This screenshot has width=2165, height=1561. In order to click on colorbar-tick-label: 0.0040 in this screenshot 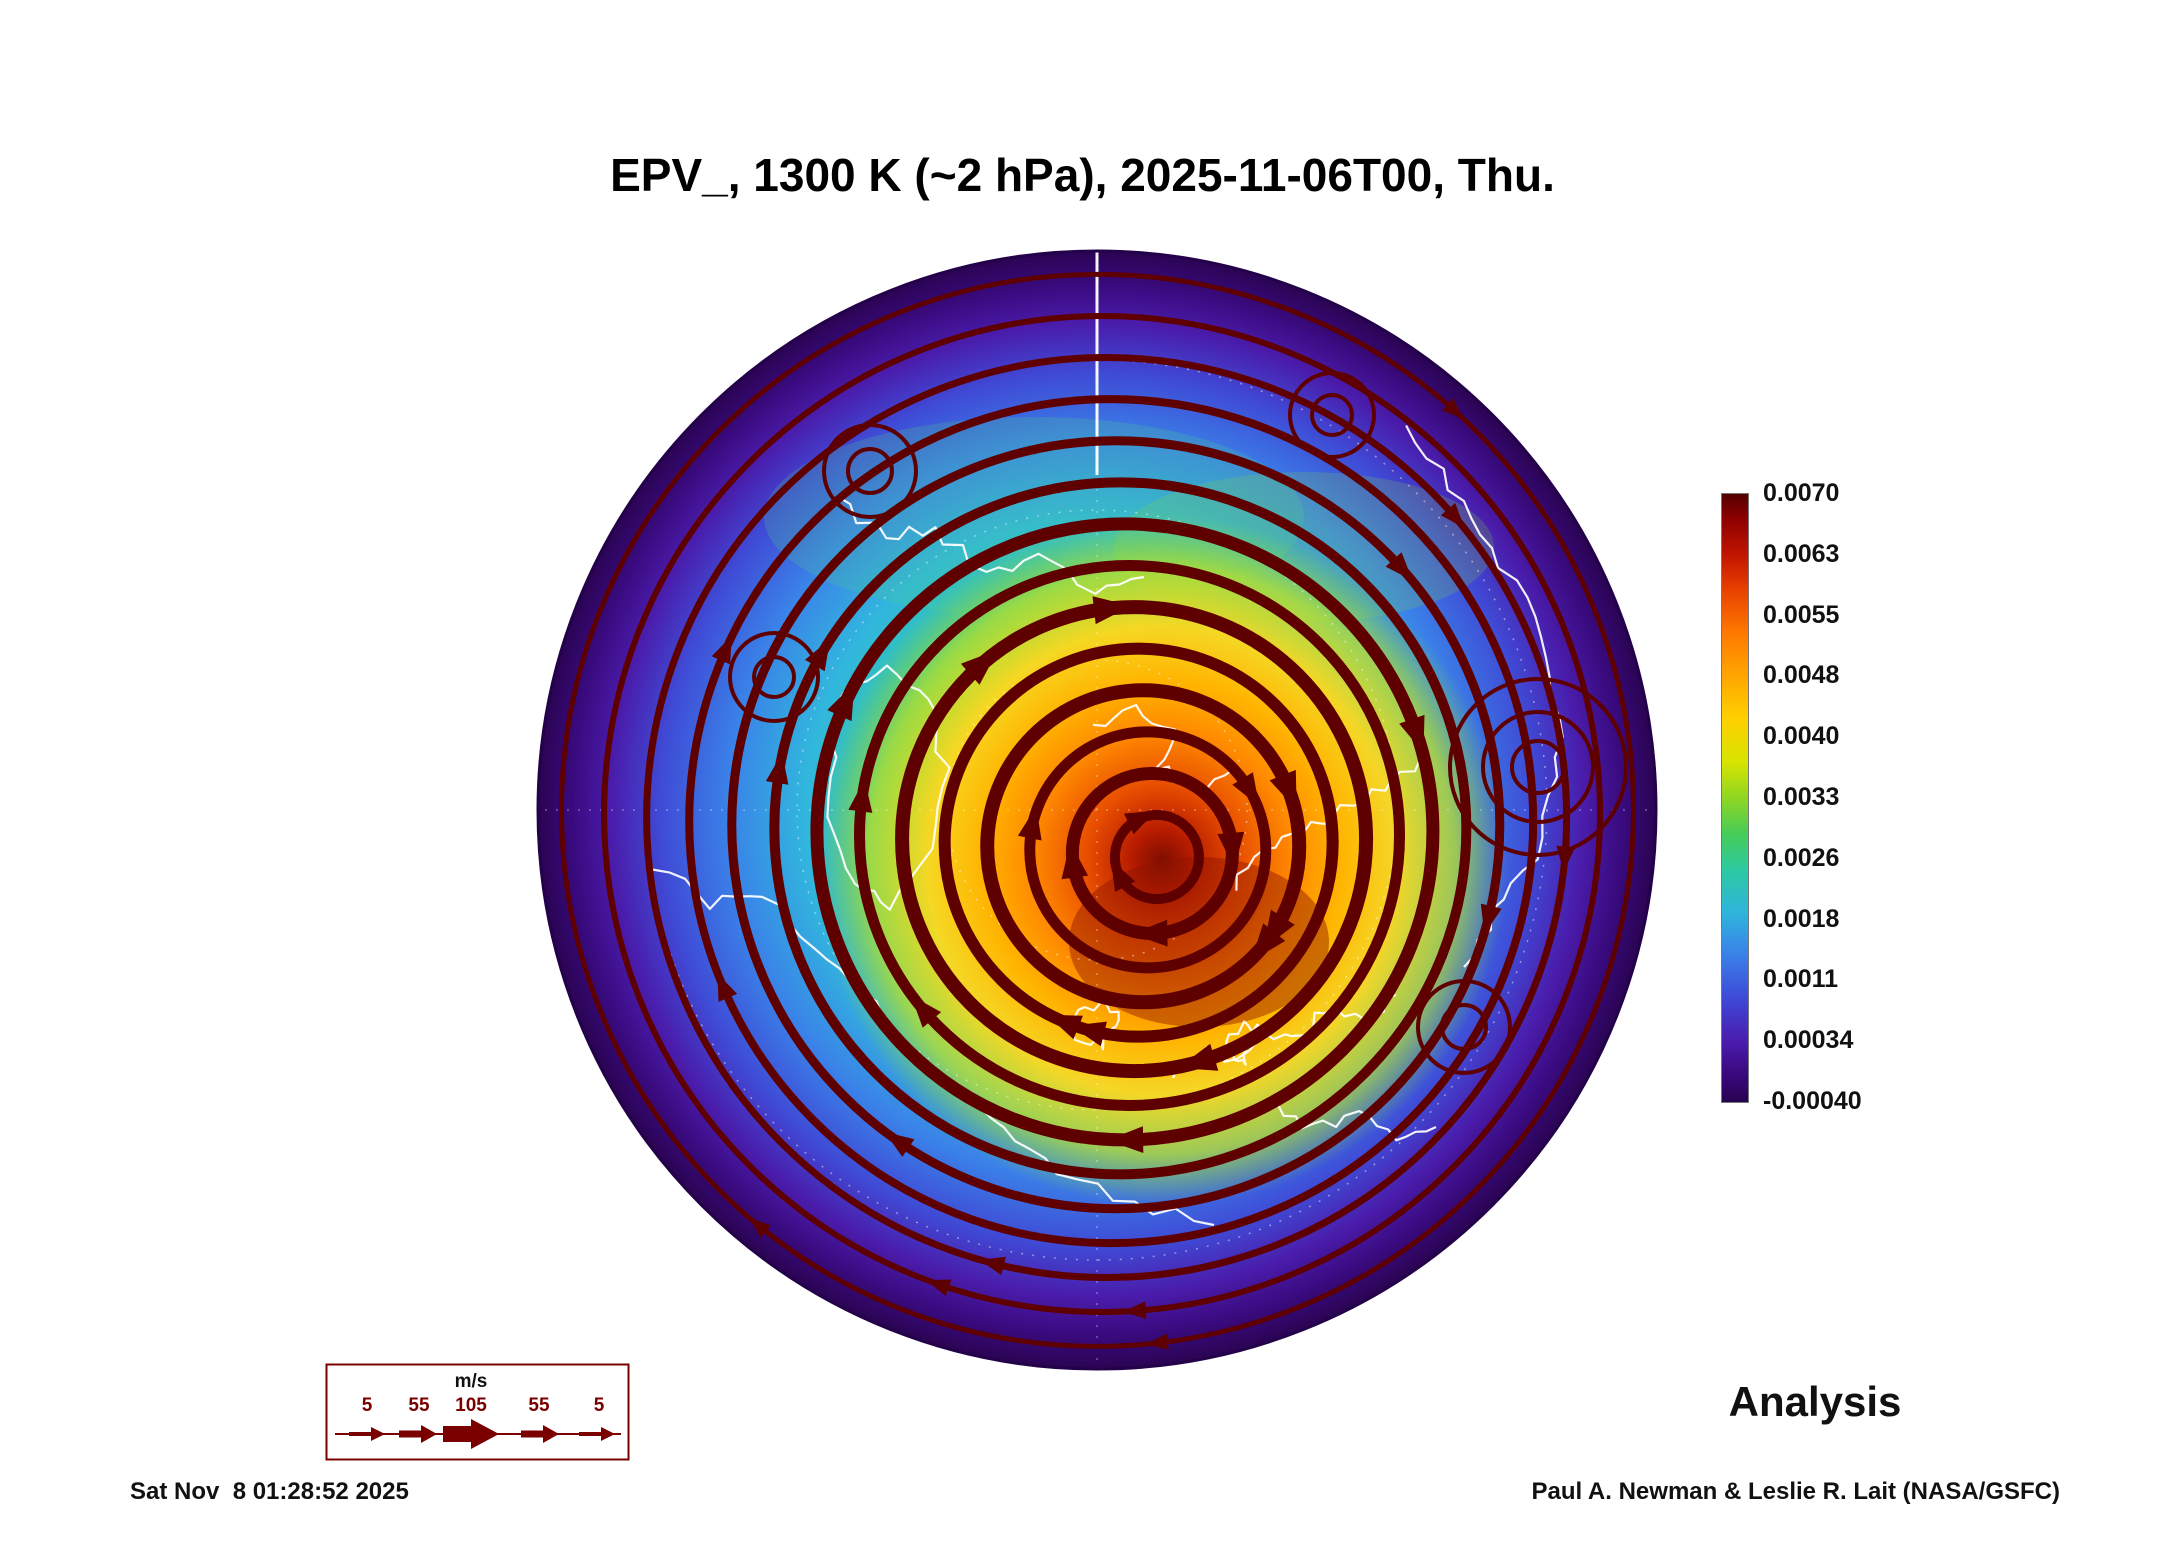, I will do `click(1801, 736)`.